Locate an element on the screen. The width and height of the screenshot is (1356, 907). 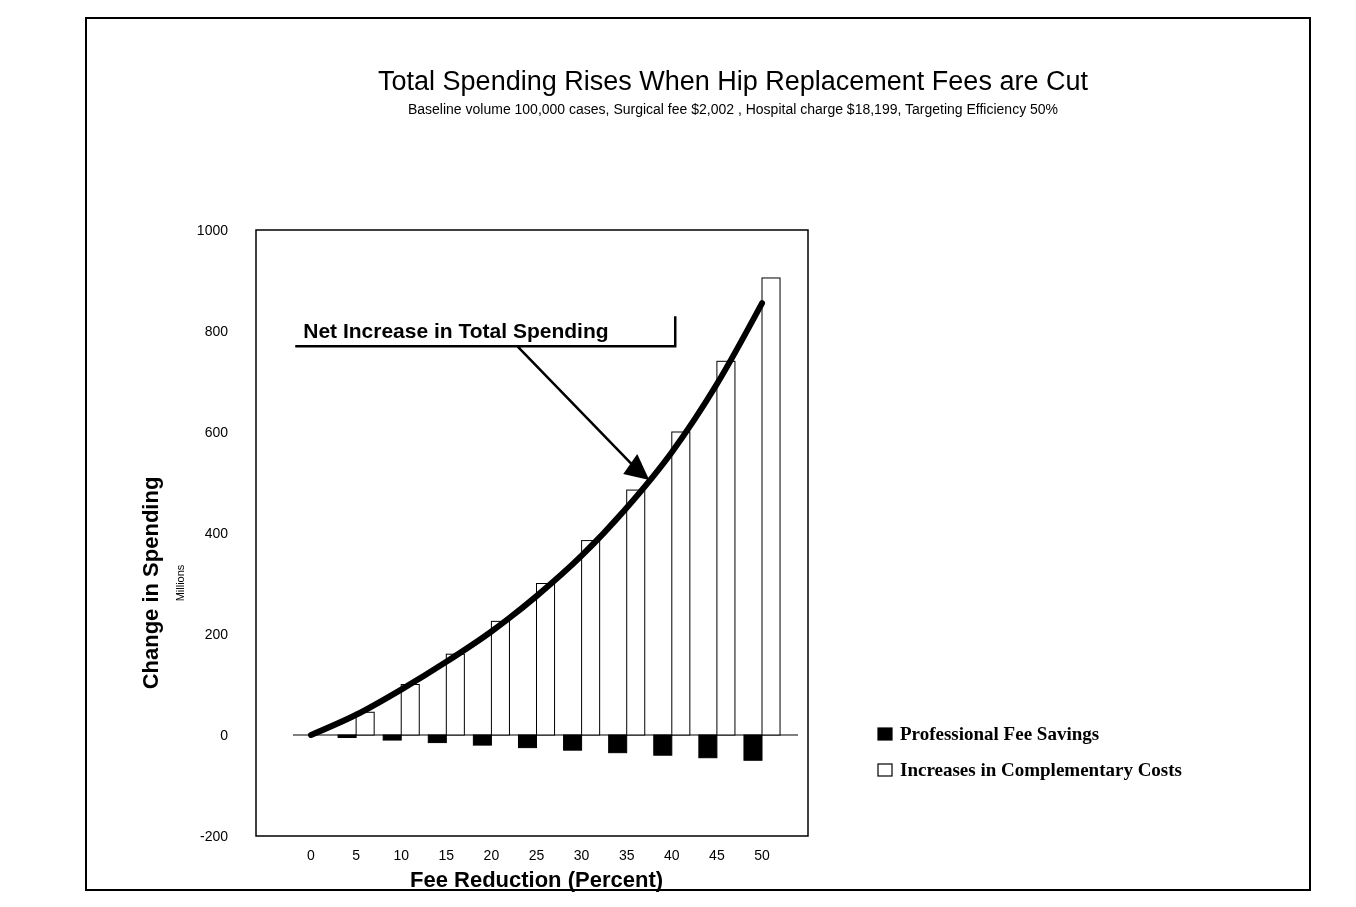
x-tick-label: 0 is located at coordinates (311, 855).